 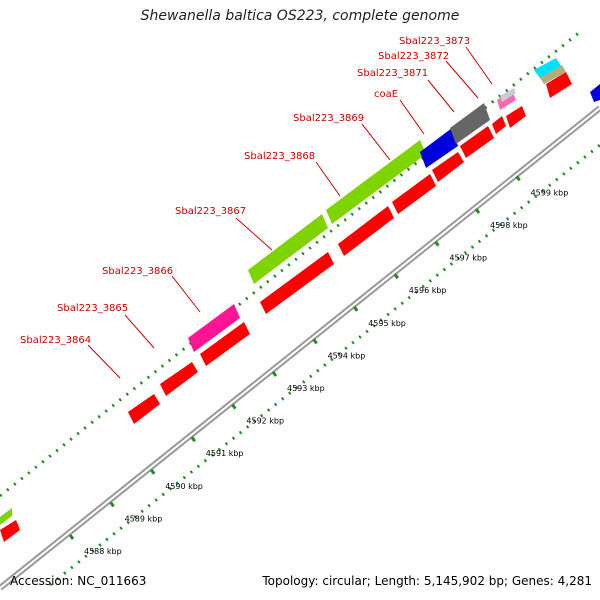 I want to click on tick-label: 4597 kbp, so click(x=468, y=258).